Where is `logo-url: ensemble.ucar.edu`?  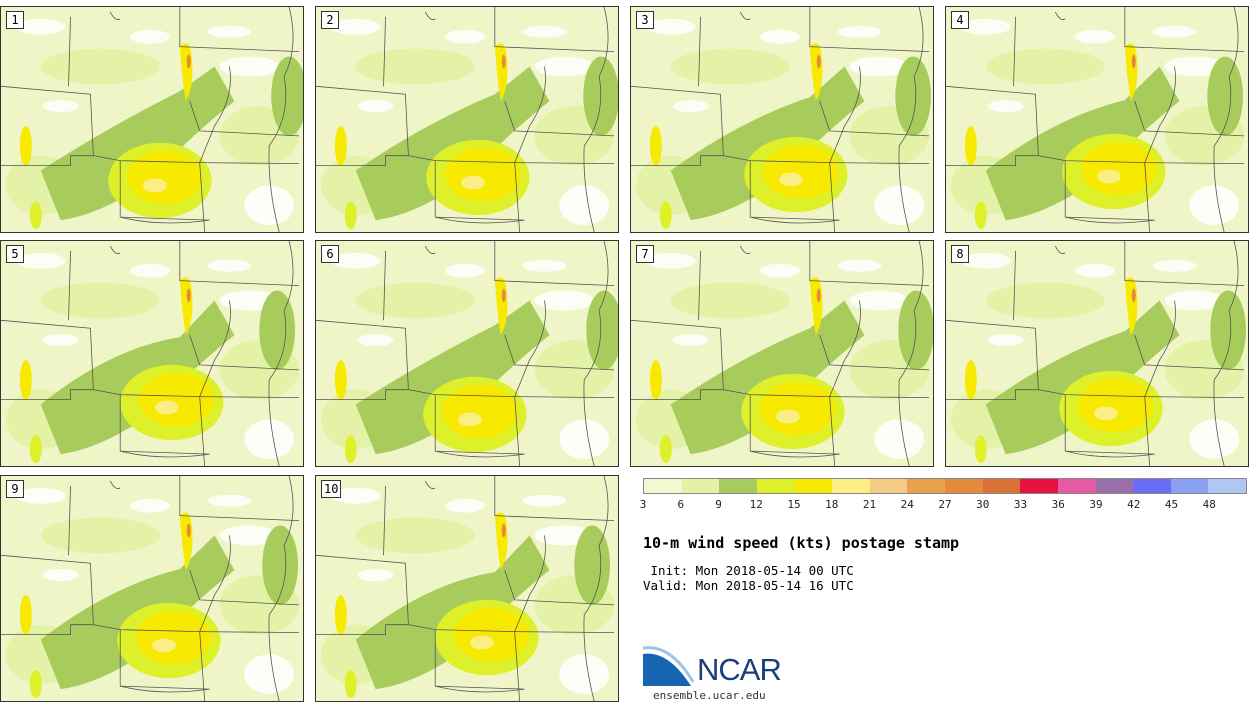 logo-url: ensemble.ucar.edu is located at coordinates (709, 695).